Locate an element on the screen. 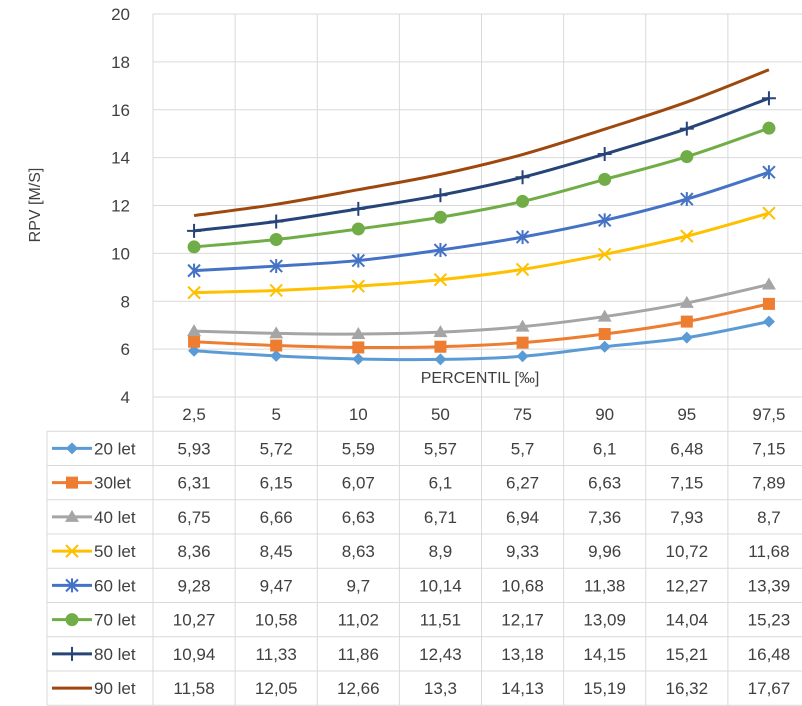 Image resolution: width=802 pixels, height=706 pixels. x-tick-label: 10 is located at coordinates (358, 414).